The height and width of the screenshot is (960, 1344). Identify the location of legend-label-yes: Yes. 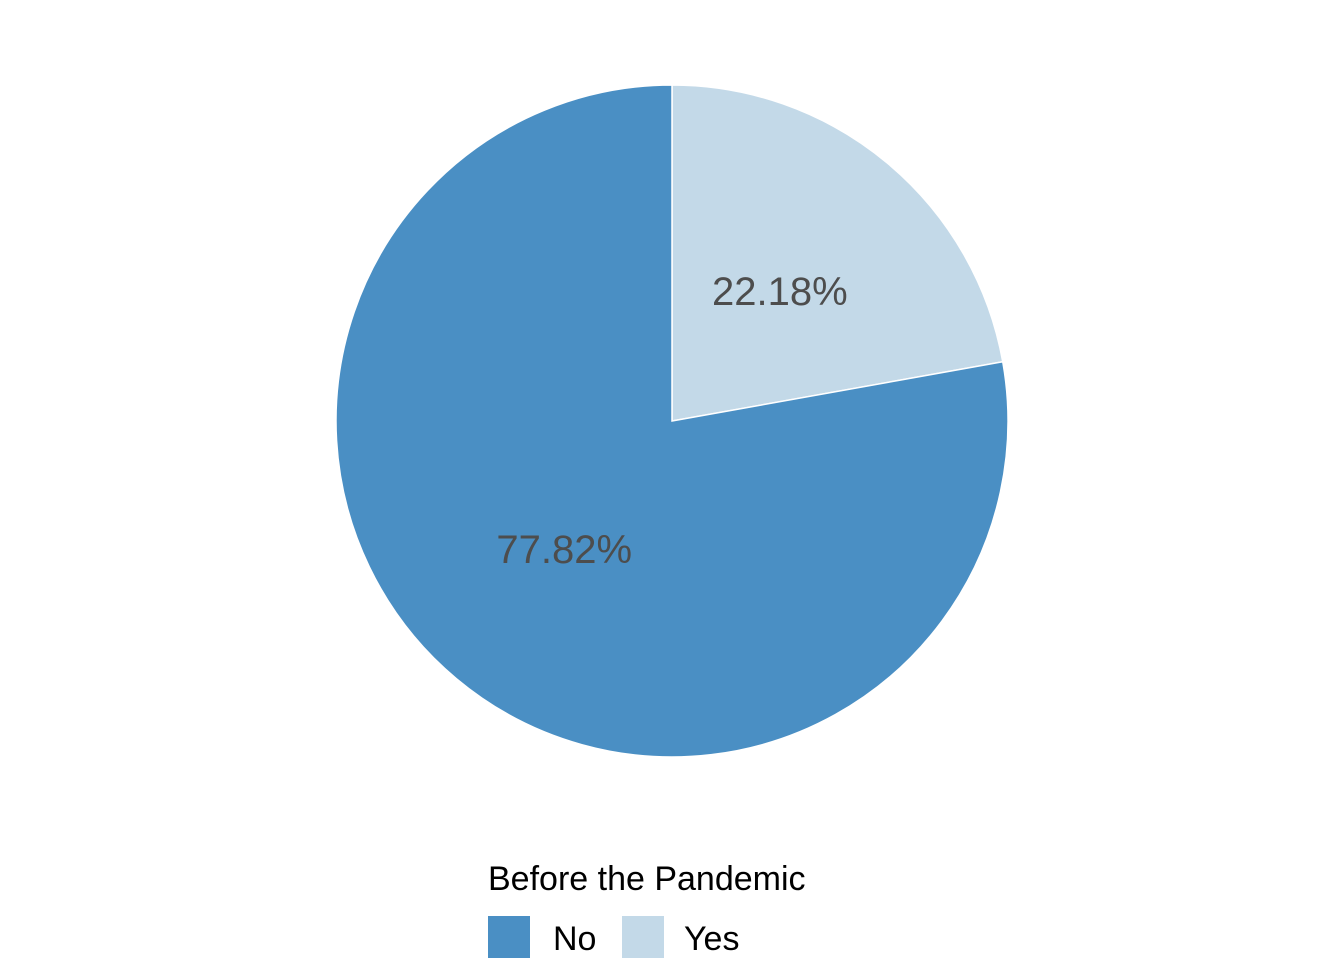
(711, 939).